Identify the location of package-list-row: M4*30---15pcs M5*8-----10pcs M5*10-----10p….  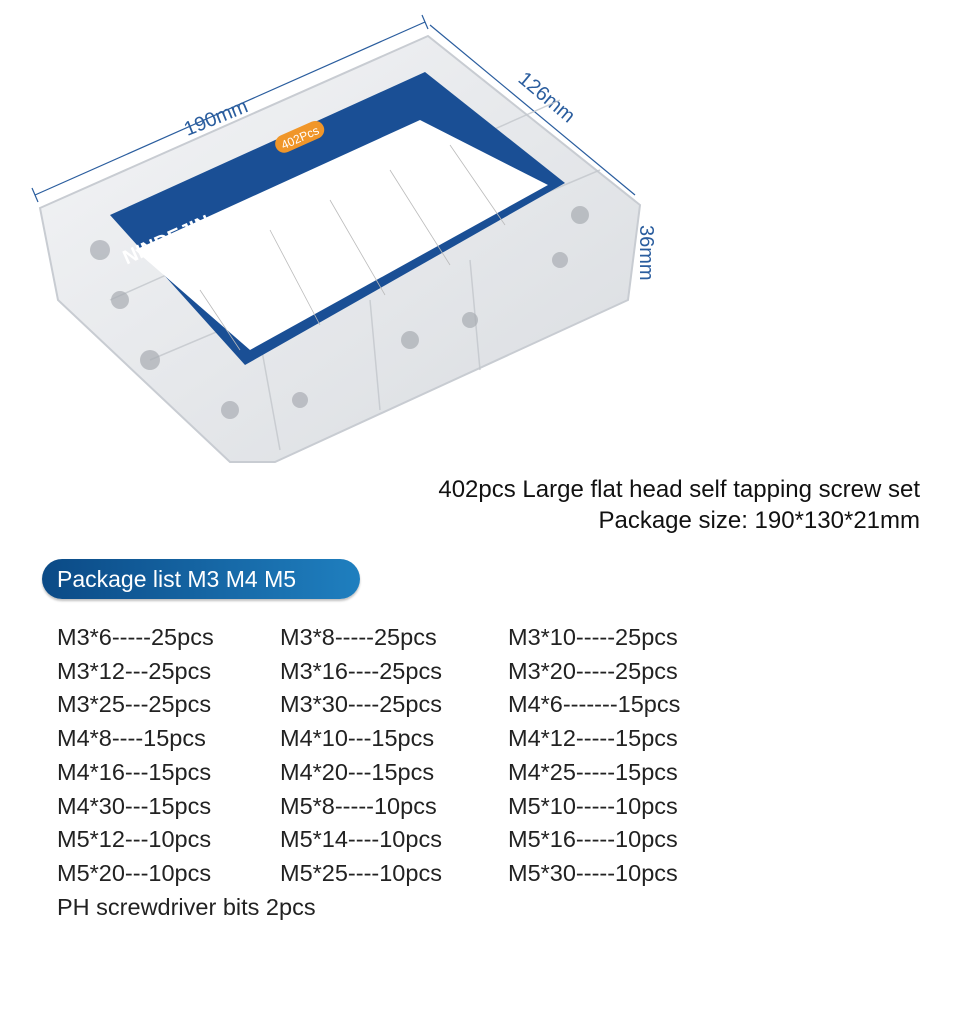
(480, 810).